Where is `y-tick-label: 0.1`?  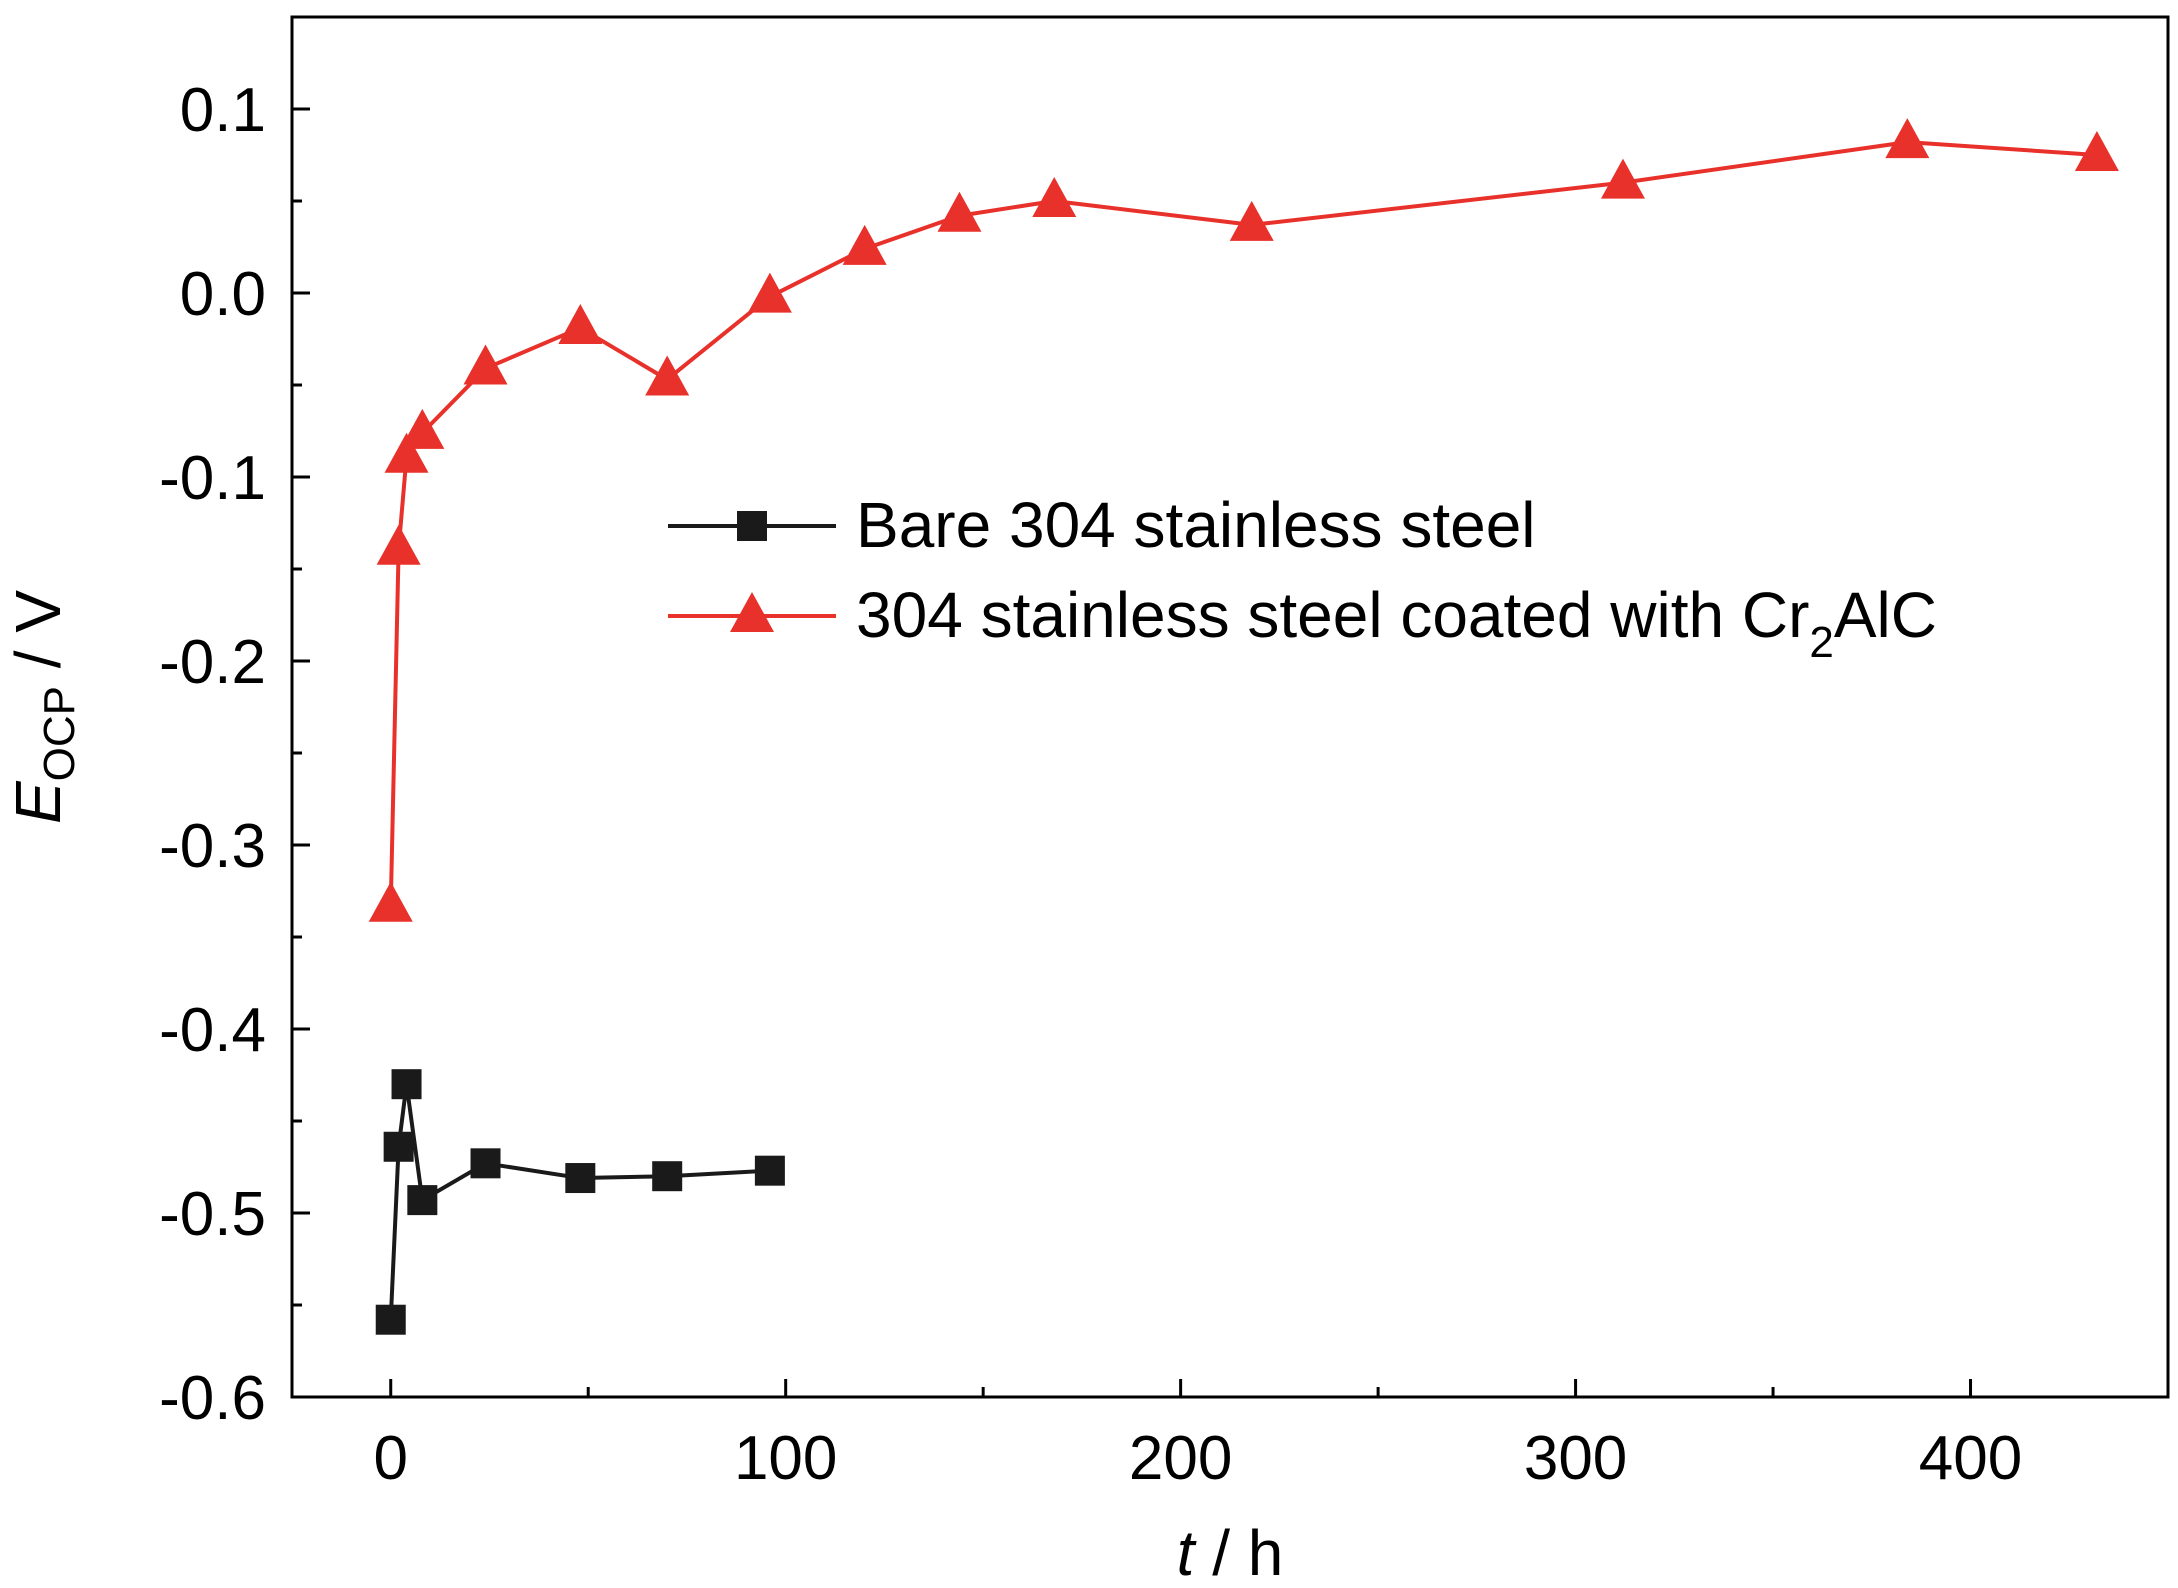 y-tick-label: 0.1 is located at coordinates (223, 110).